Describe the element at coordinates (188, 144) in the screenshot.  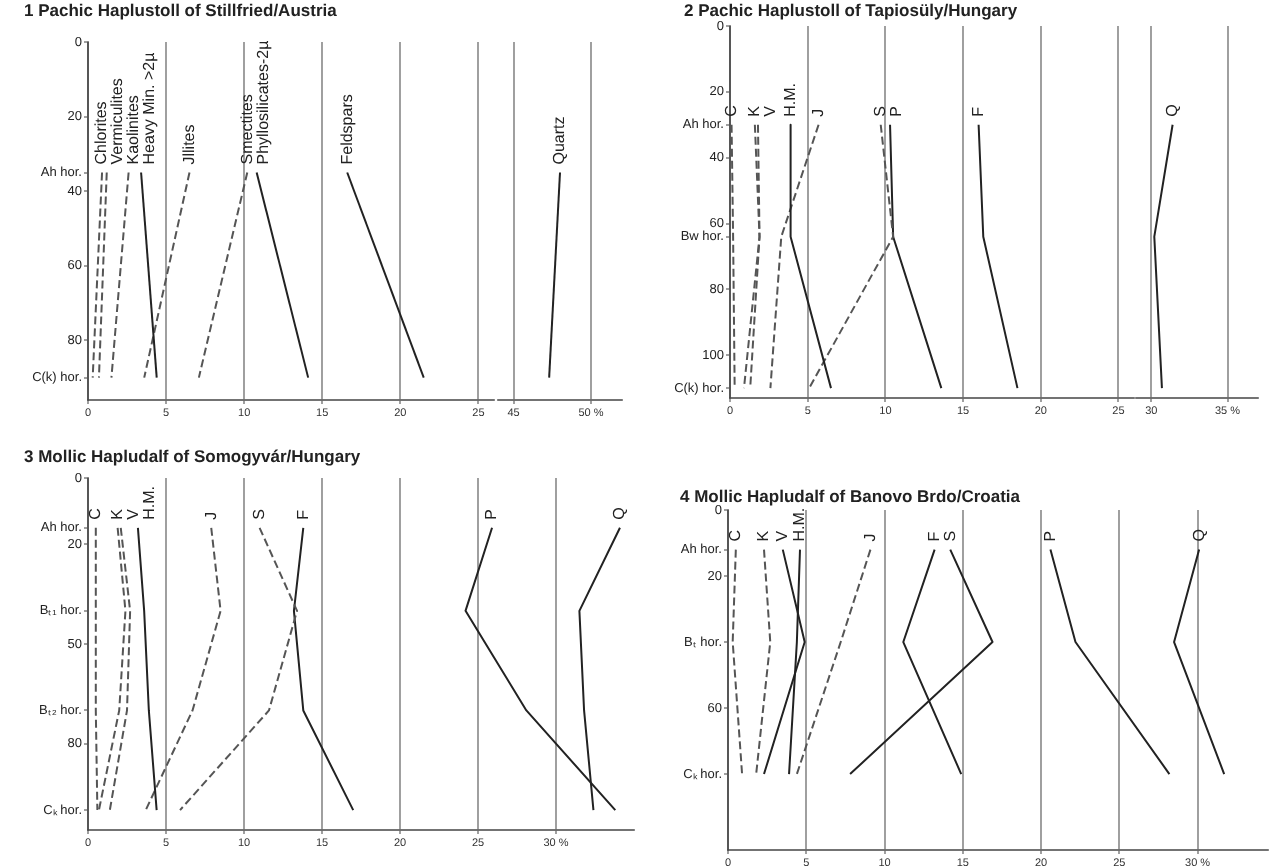
I see `text: Jllites` at that location.